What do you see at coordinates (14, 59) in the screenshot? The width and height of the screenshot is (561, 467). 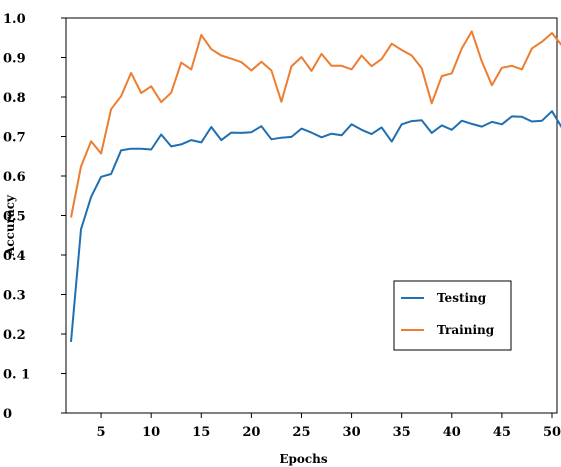 I see `y-tick-label: 0.9` at bounding box center [14, 59].